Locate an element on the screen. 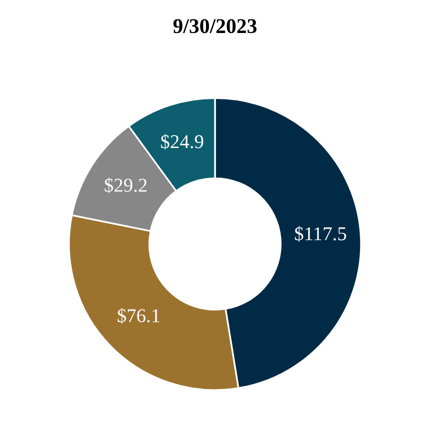 The image size is (430, 430). data-label: $29.2 is located at coordinates (125, 186).